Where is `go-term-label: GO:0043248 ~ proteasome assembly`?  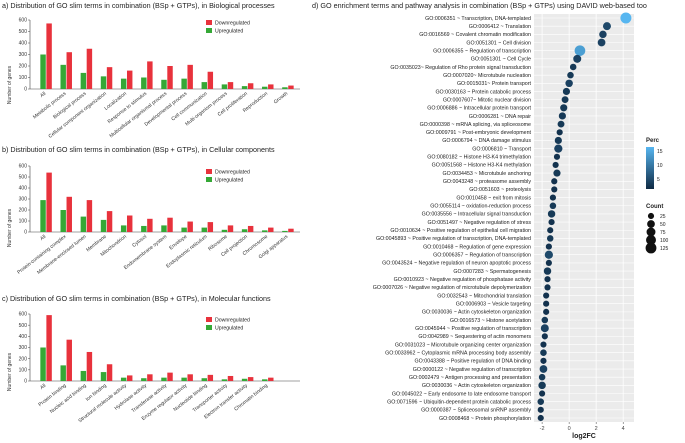
go-term-label: GO:0043248 ~ proteasome assembly is located at coordinates (487, 182).